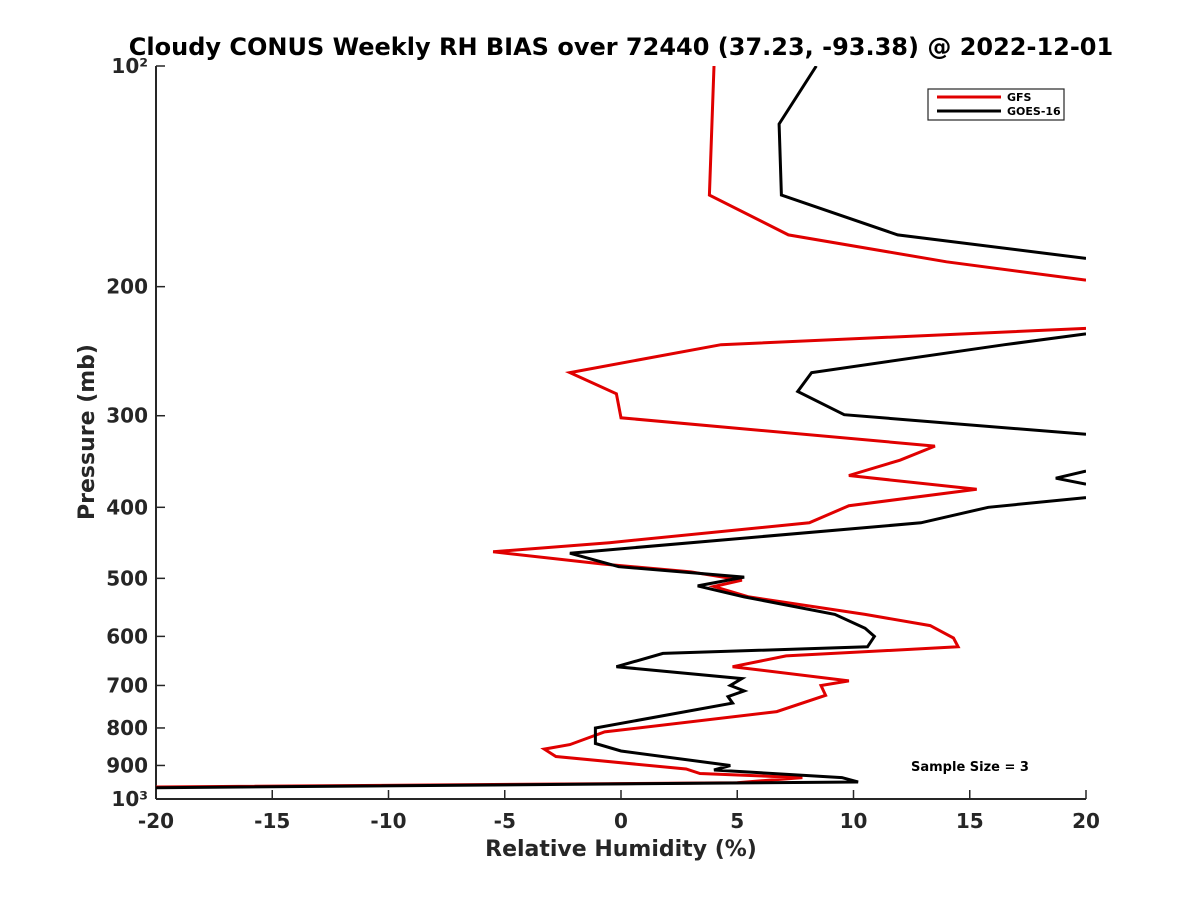 The height and width of the screenshot is (900, 1200). I want to click on y-tick-label: 800, so click(127, 728).